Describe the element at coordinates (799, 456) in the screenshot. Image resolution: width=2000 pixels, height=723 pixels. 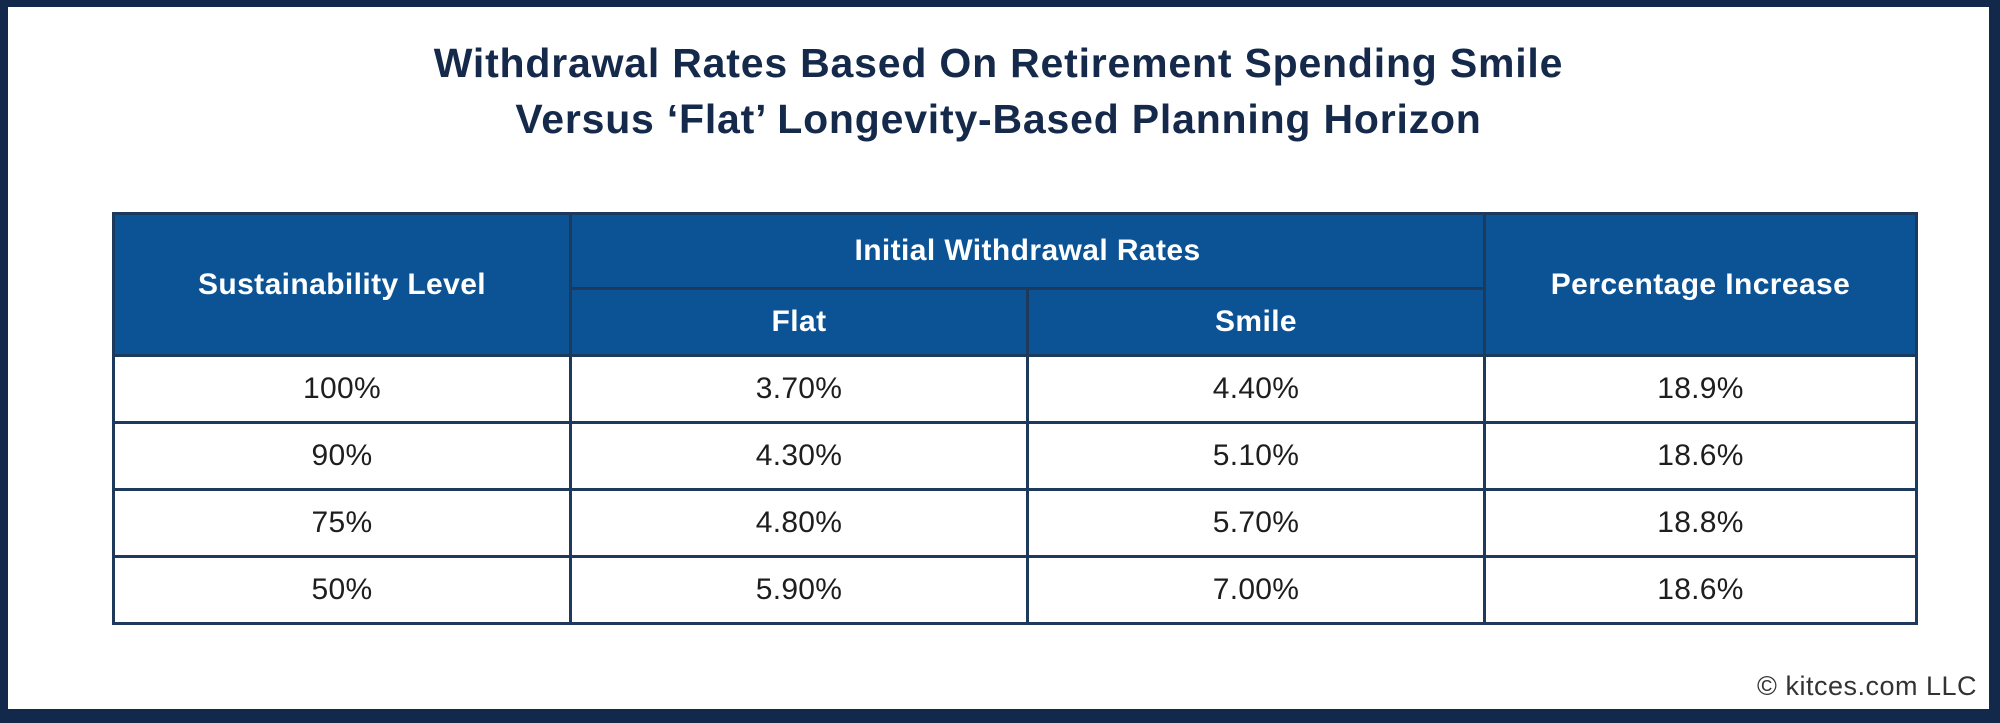
I see `cell-flat-rate: 4.30%` at that location.